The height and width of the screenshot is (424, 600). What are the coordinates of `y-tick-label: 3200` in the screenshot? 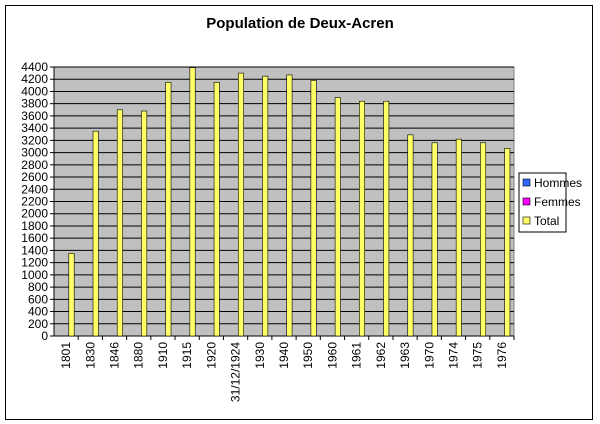 It's located at (34, 140).